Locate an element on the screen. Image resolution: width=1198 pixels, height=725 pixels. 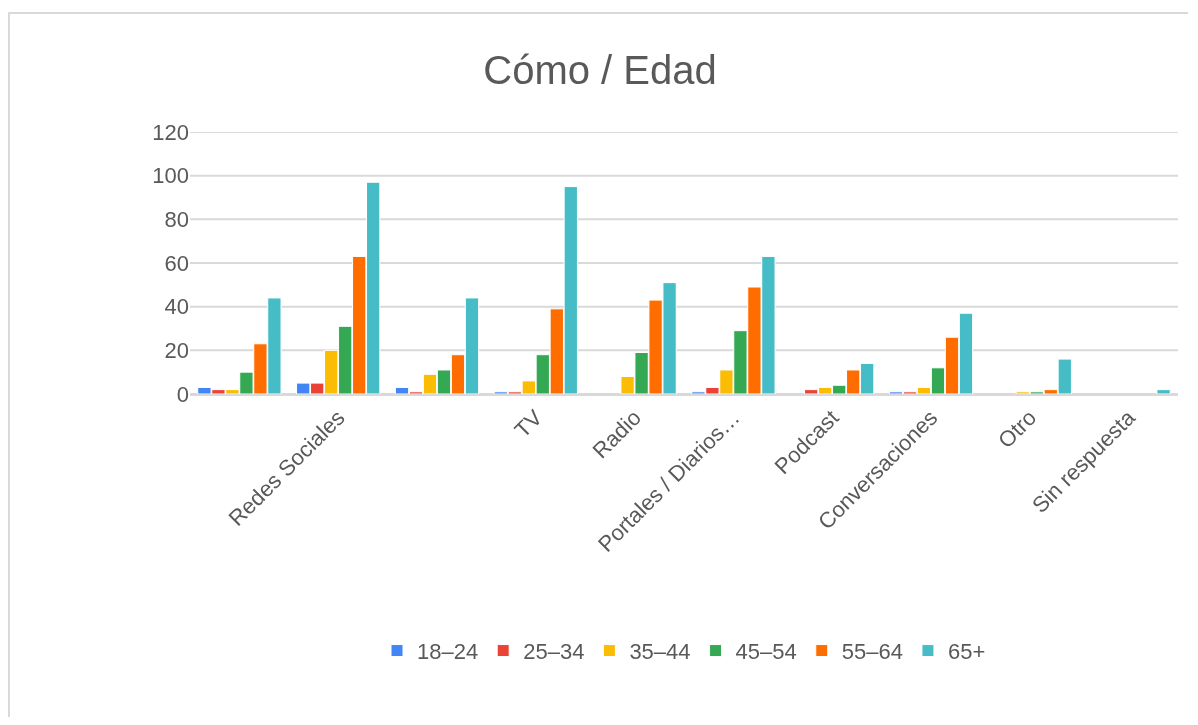
legend-label: 25–34 is located at coordinates (554, 652).